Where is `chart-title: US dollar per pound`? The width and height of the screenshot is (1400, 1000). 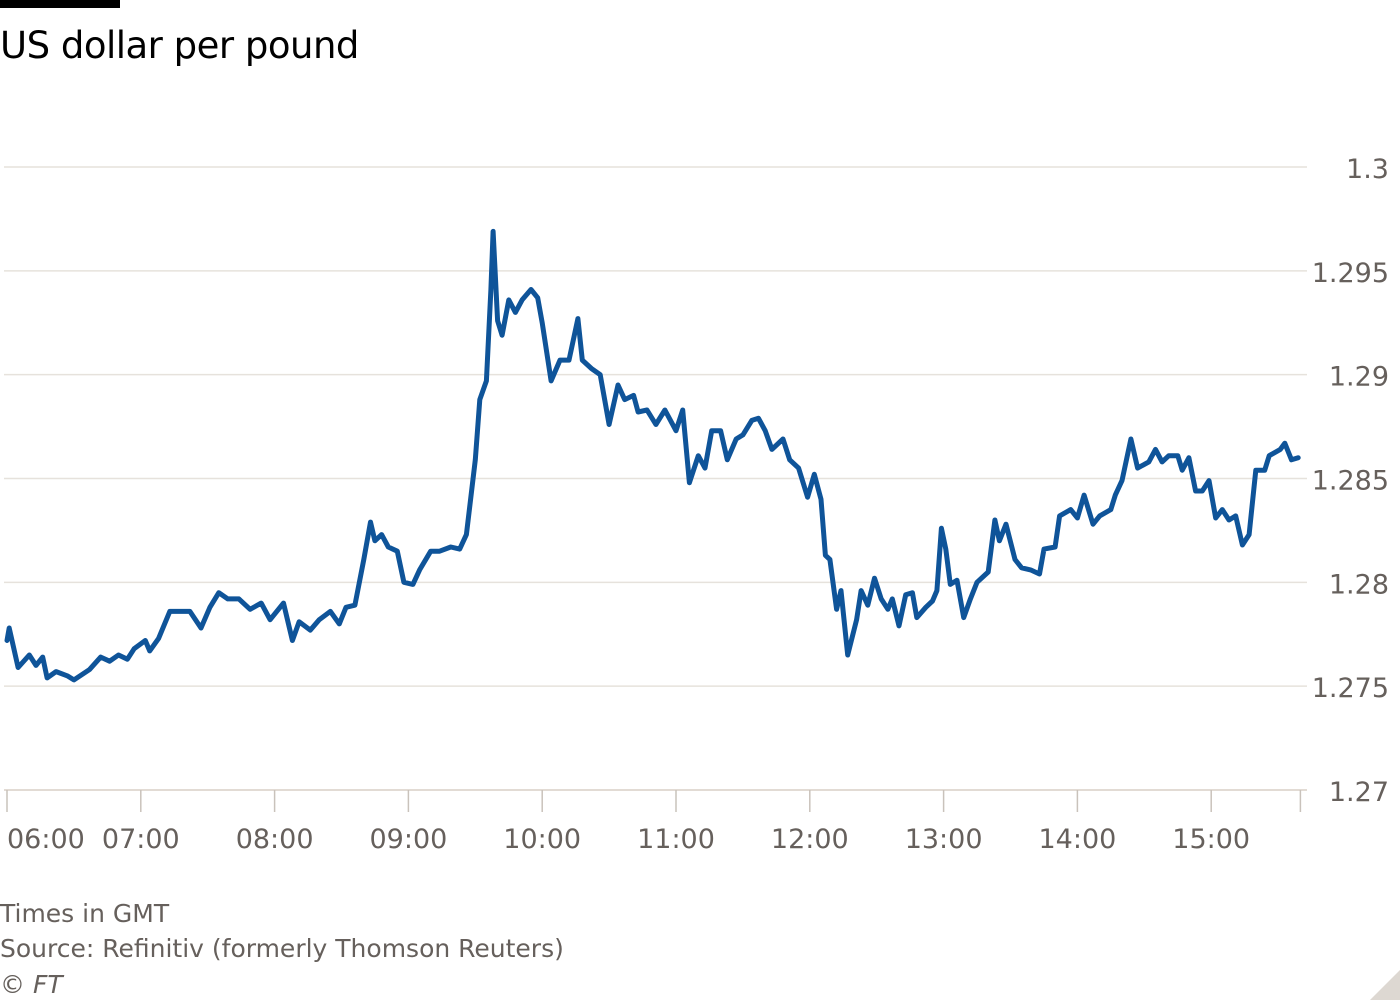 chart-title: US dollar per pound is located at coordinates (179, 45).